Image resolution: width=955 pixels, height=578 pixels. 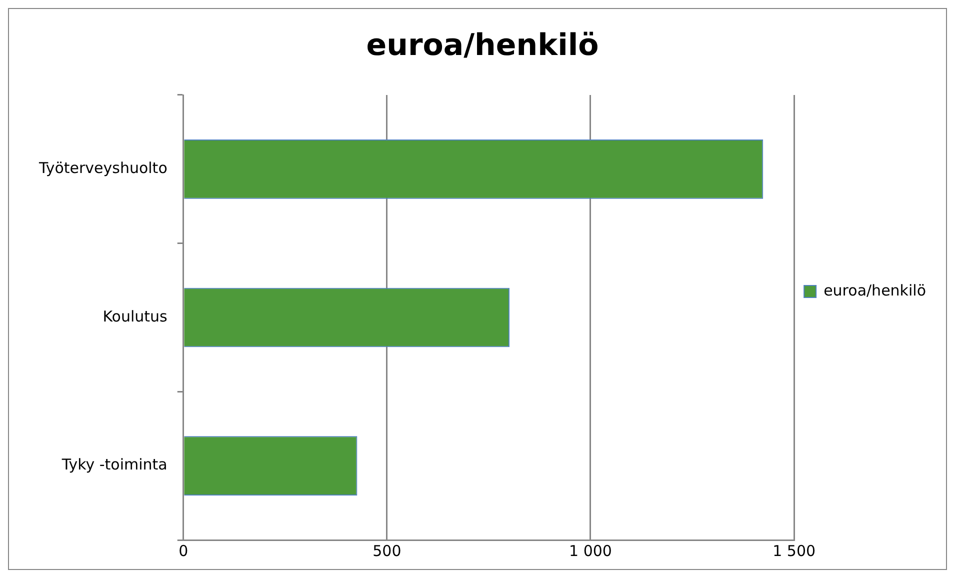 I want to click on x-tick-label: 0, so click(x=183, y=551).